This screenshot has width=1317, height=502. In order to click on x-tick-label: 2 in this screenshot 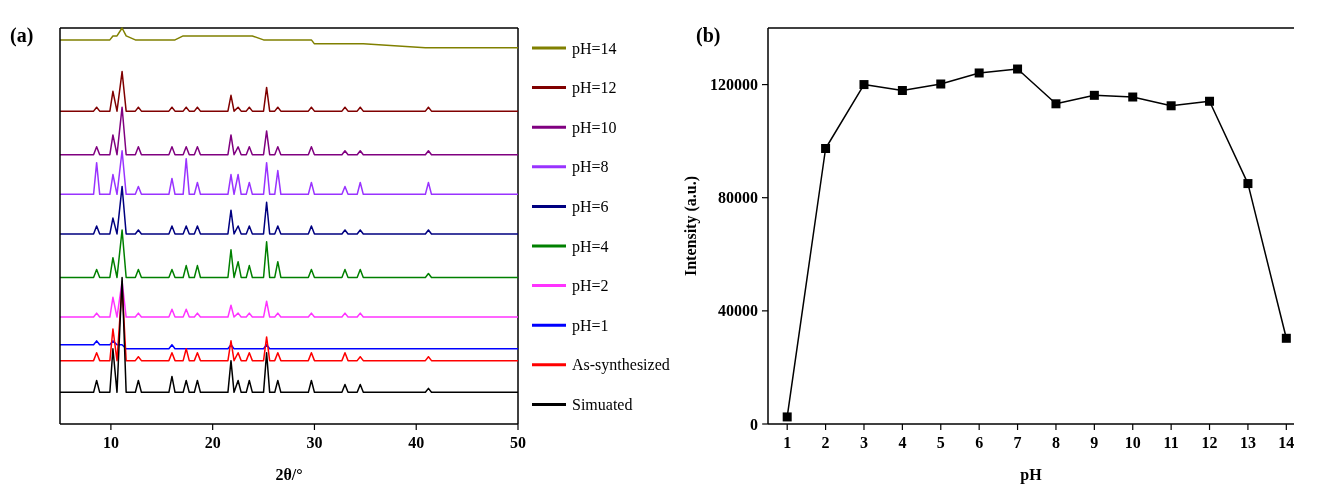, I will do `click(825, 442)`.